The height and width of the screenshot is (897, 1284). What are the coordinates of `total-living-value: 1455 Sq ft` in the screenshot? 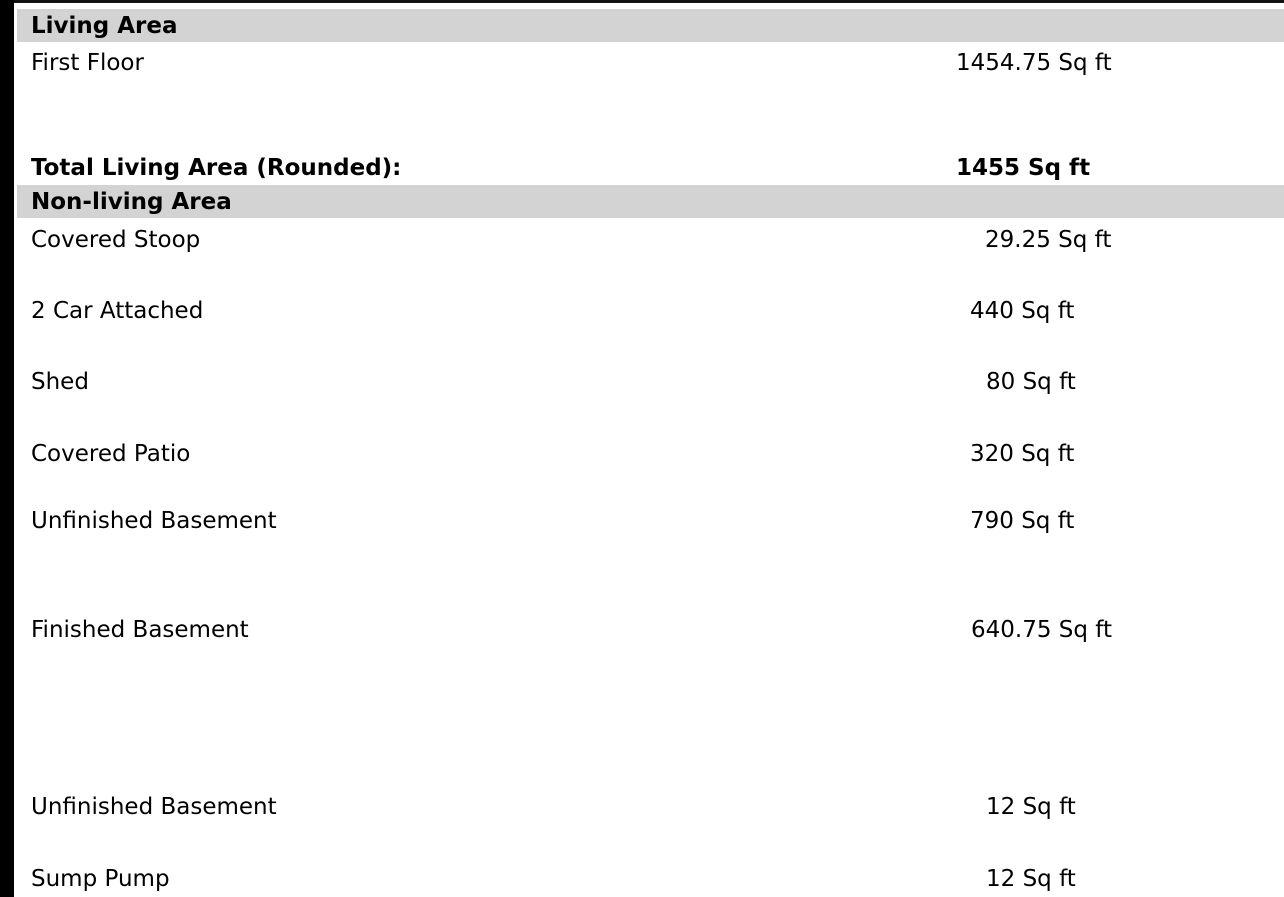 It's located at (1023, 168).